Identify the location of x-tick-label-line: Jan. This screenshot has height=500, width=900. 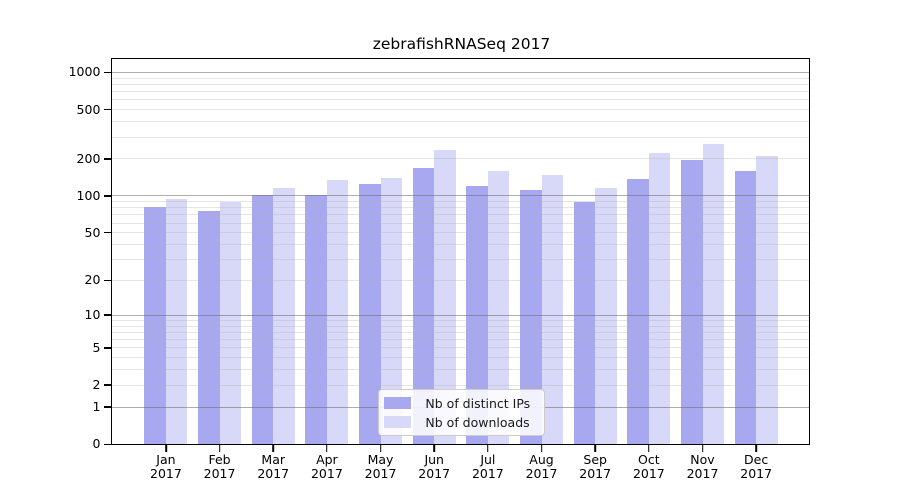
(166, 460).